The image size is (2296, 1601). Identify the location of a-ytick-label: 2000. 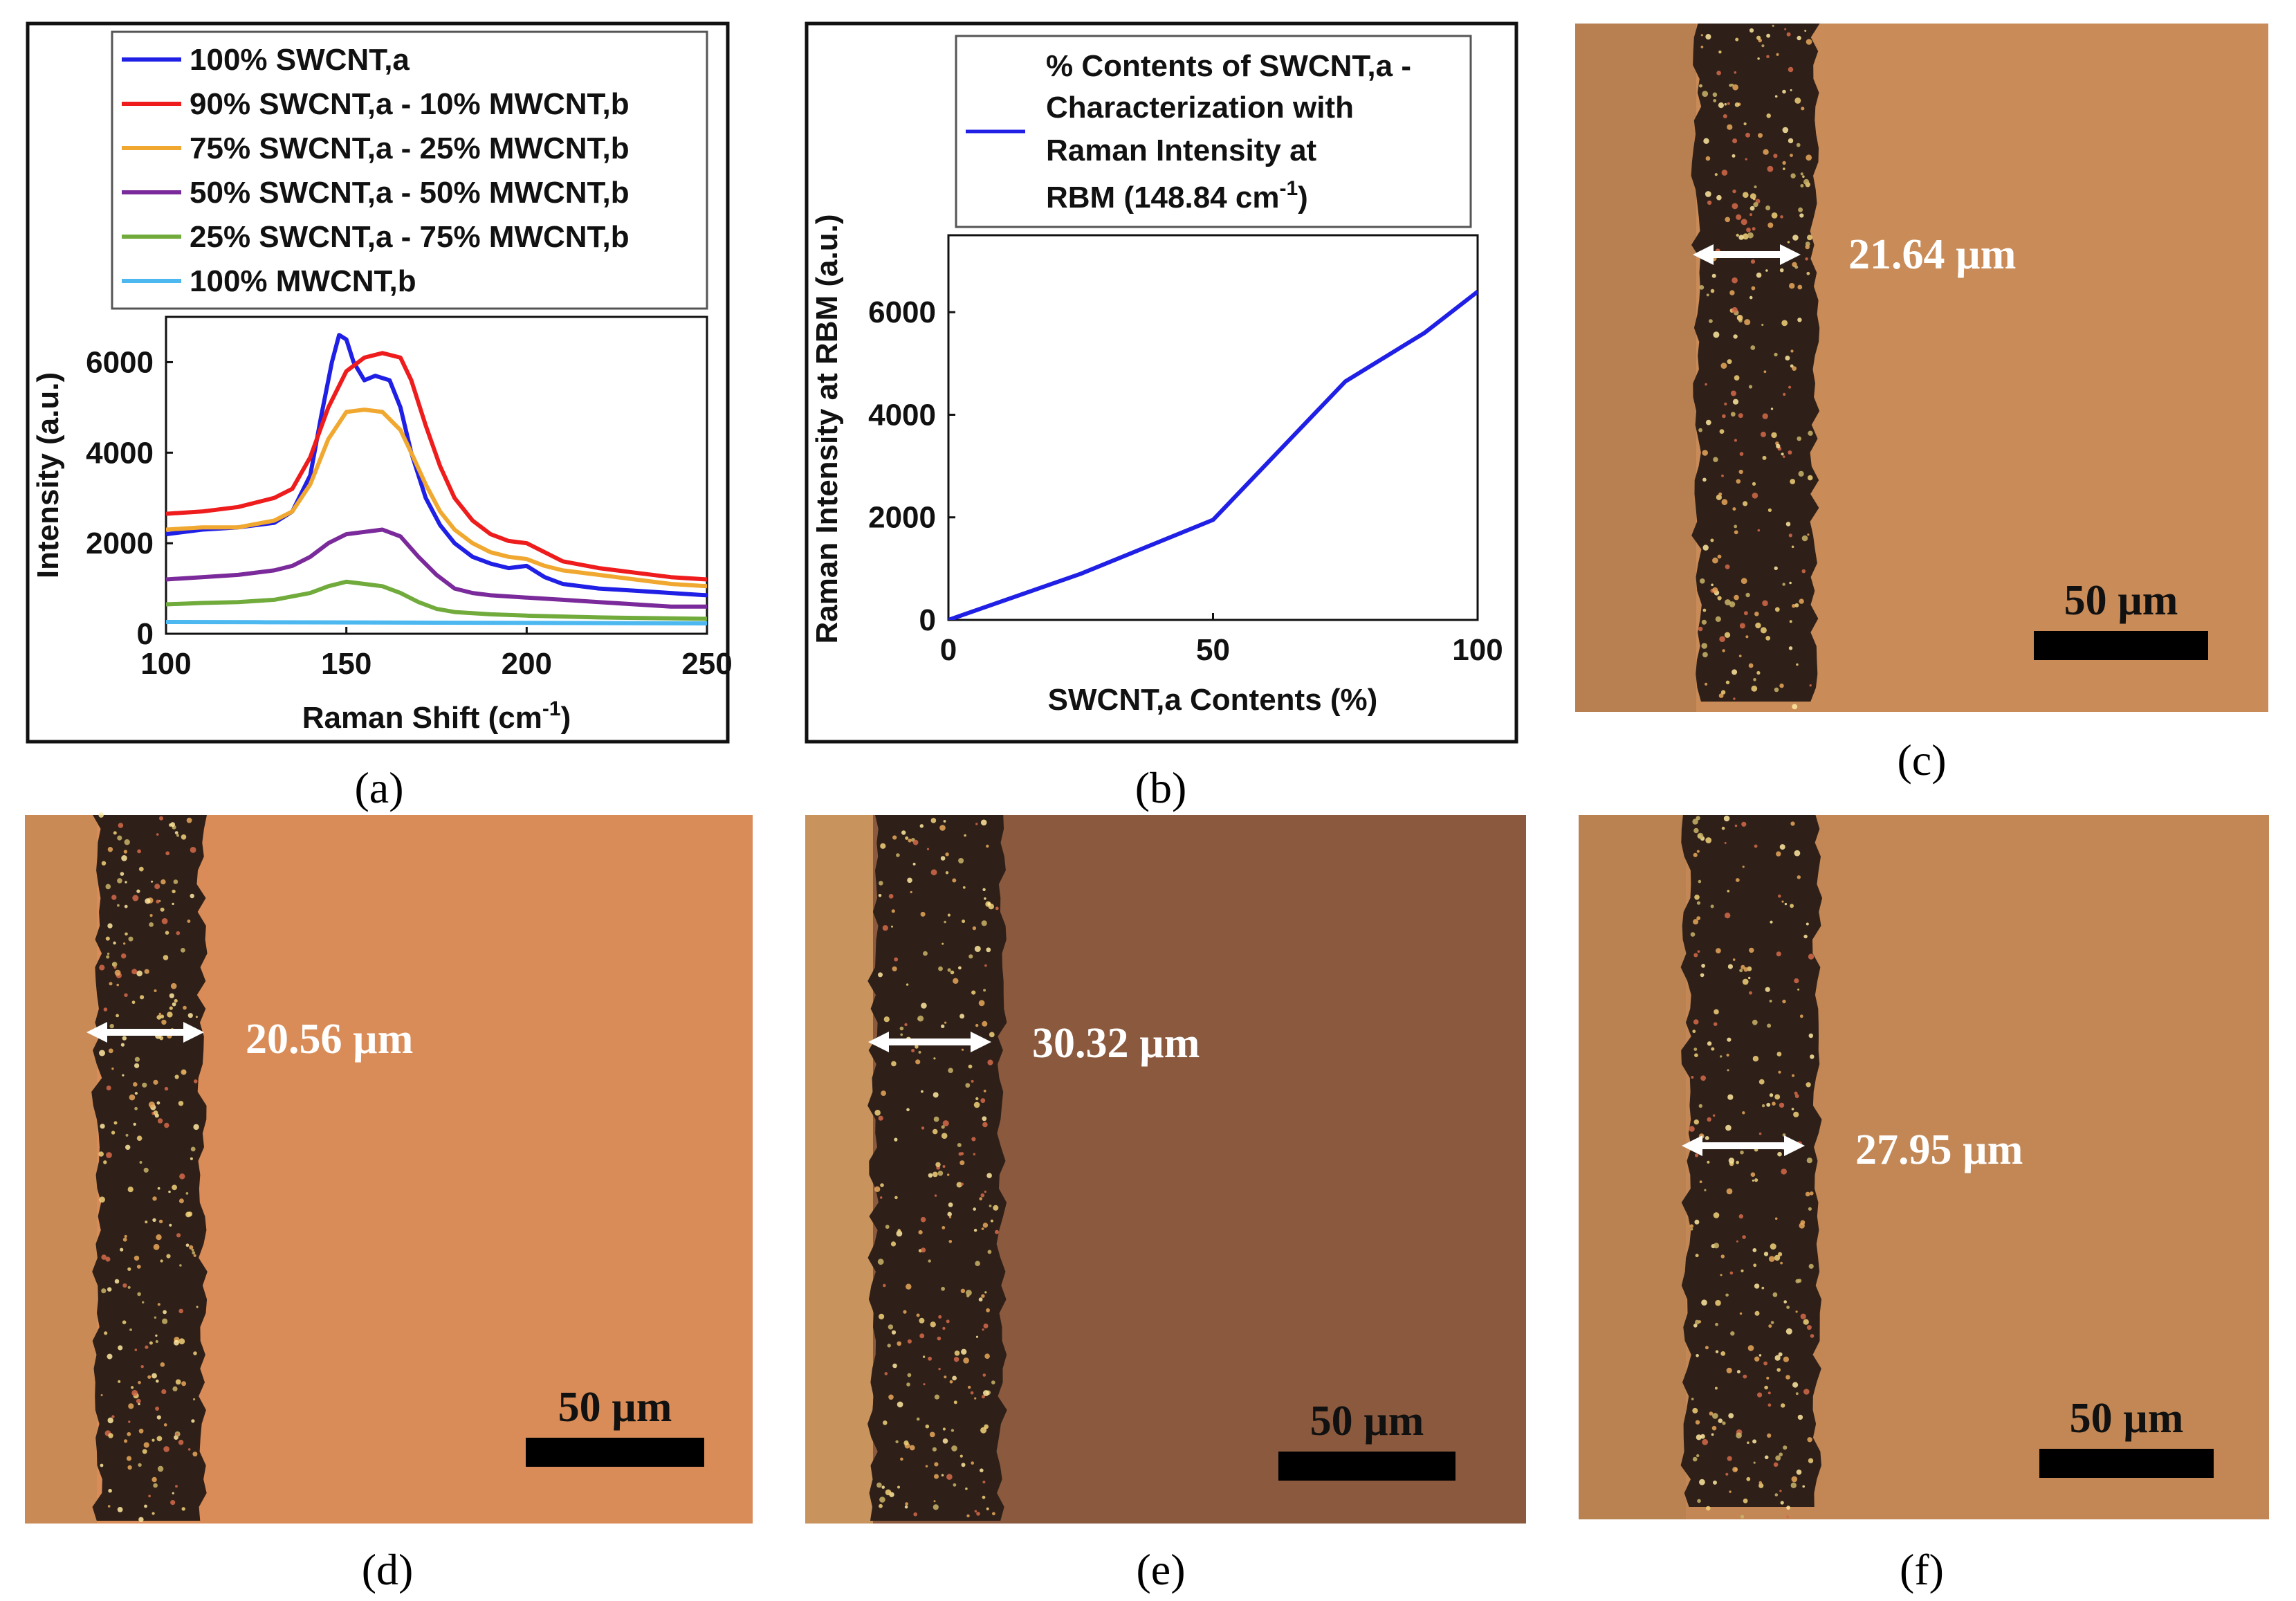
(120, 543).